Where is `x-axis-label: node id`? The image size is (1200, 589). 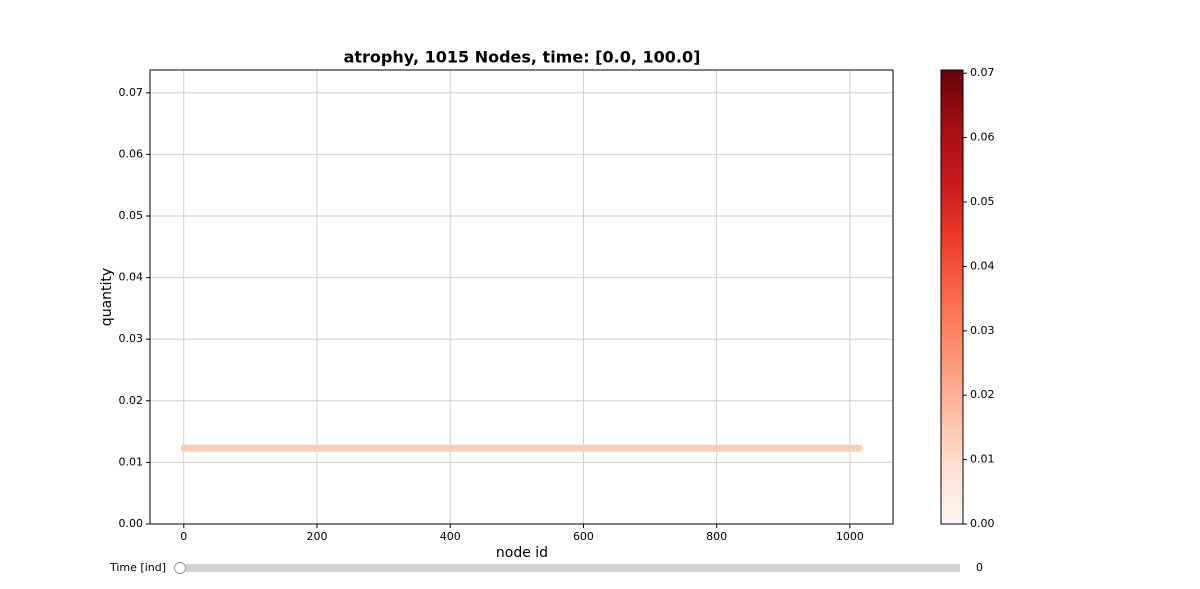
x-axis-label: node id is located at coordinates (522, 553).